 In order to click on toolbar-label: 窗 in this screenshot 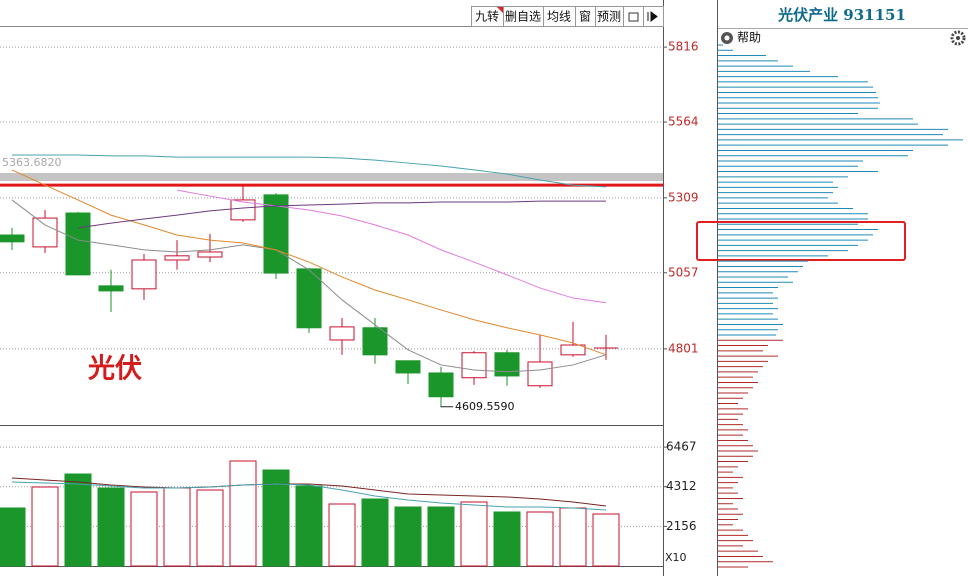, I will do `click(585, 17)`.